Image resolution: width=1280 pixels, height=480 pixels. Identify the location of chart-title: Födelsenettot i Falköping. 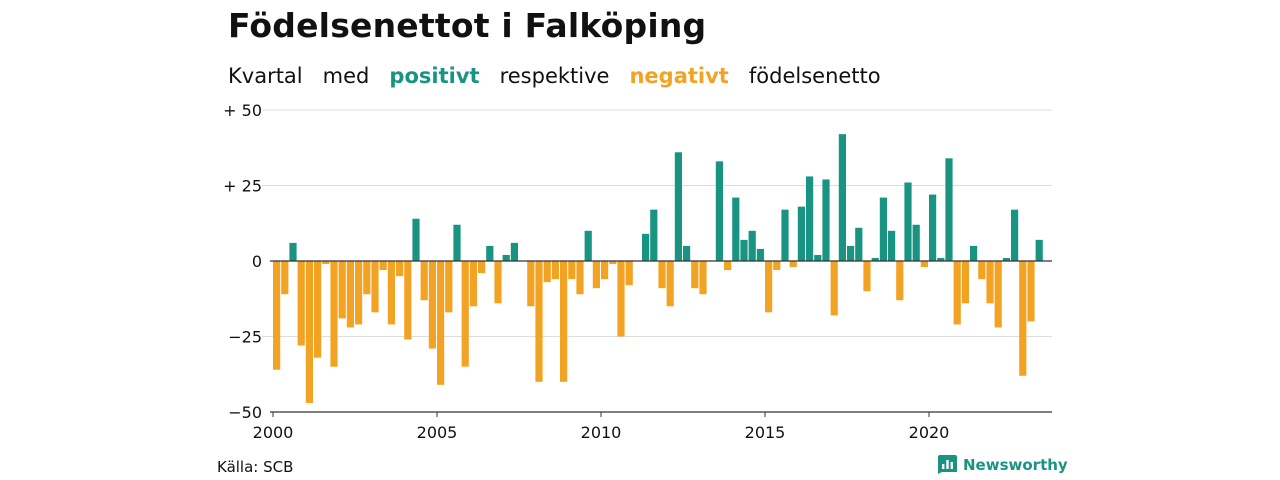
(467, 25).